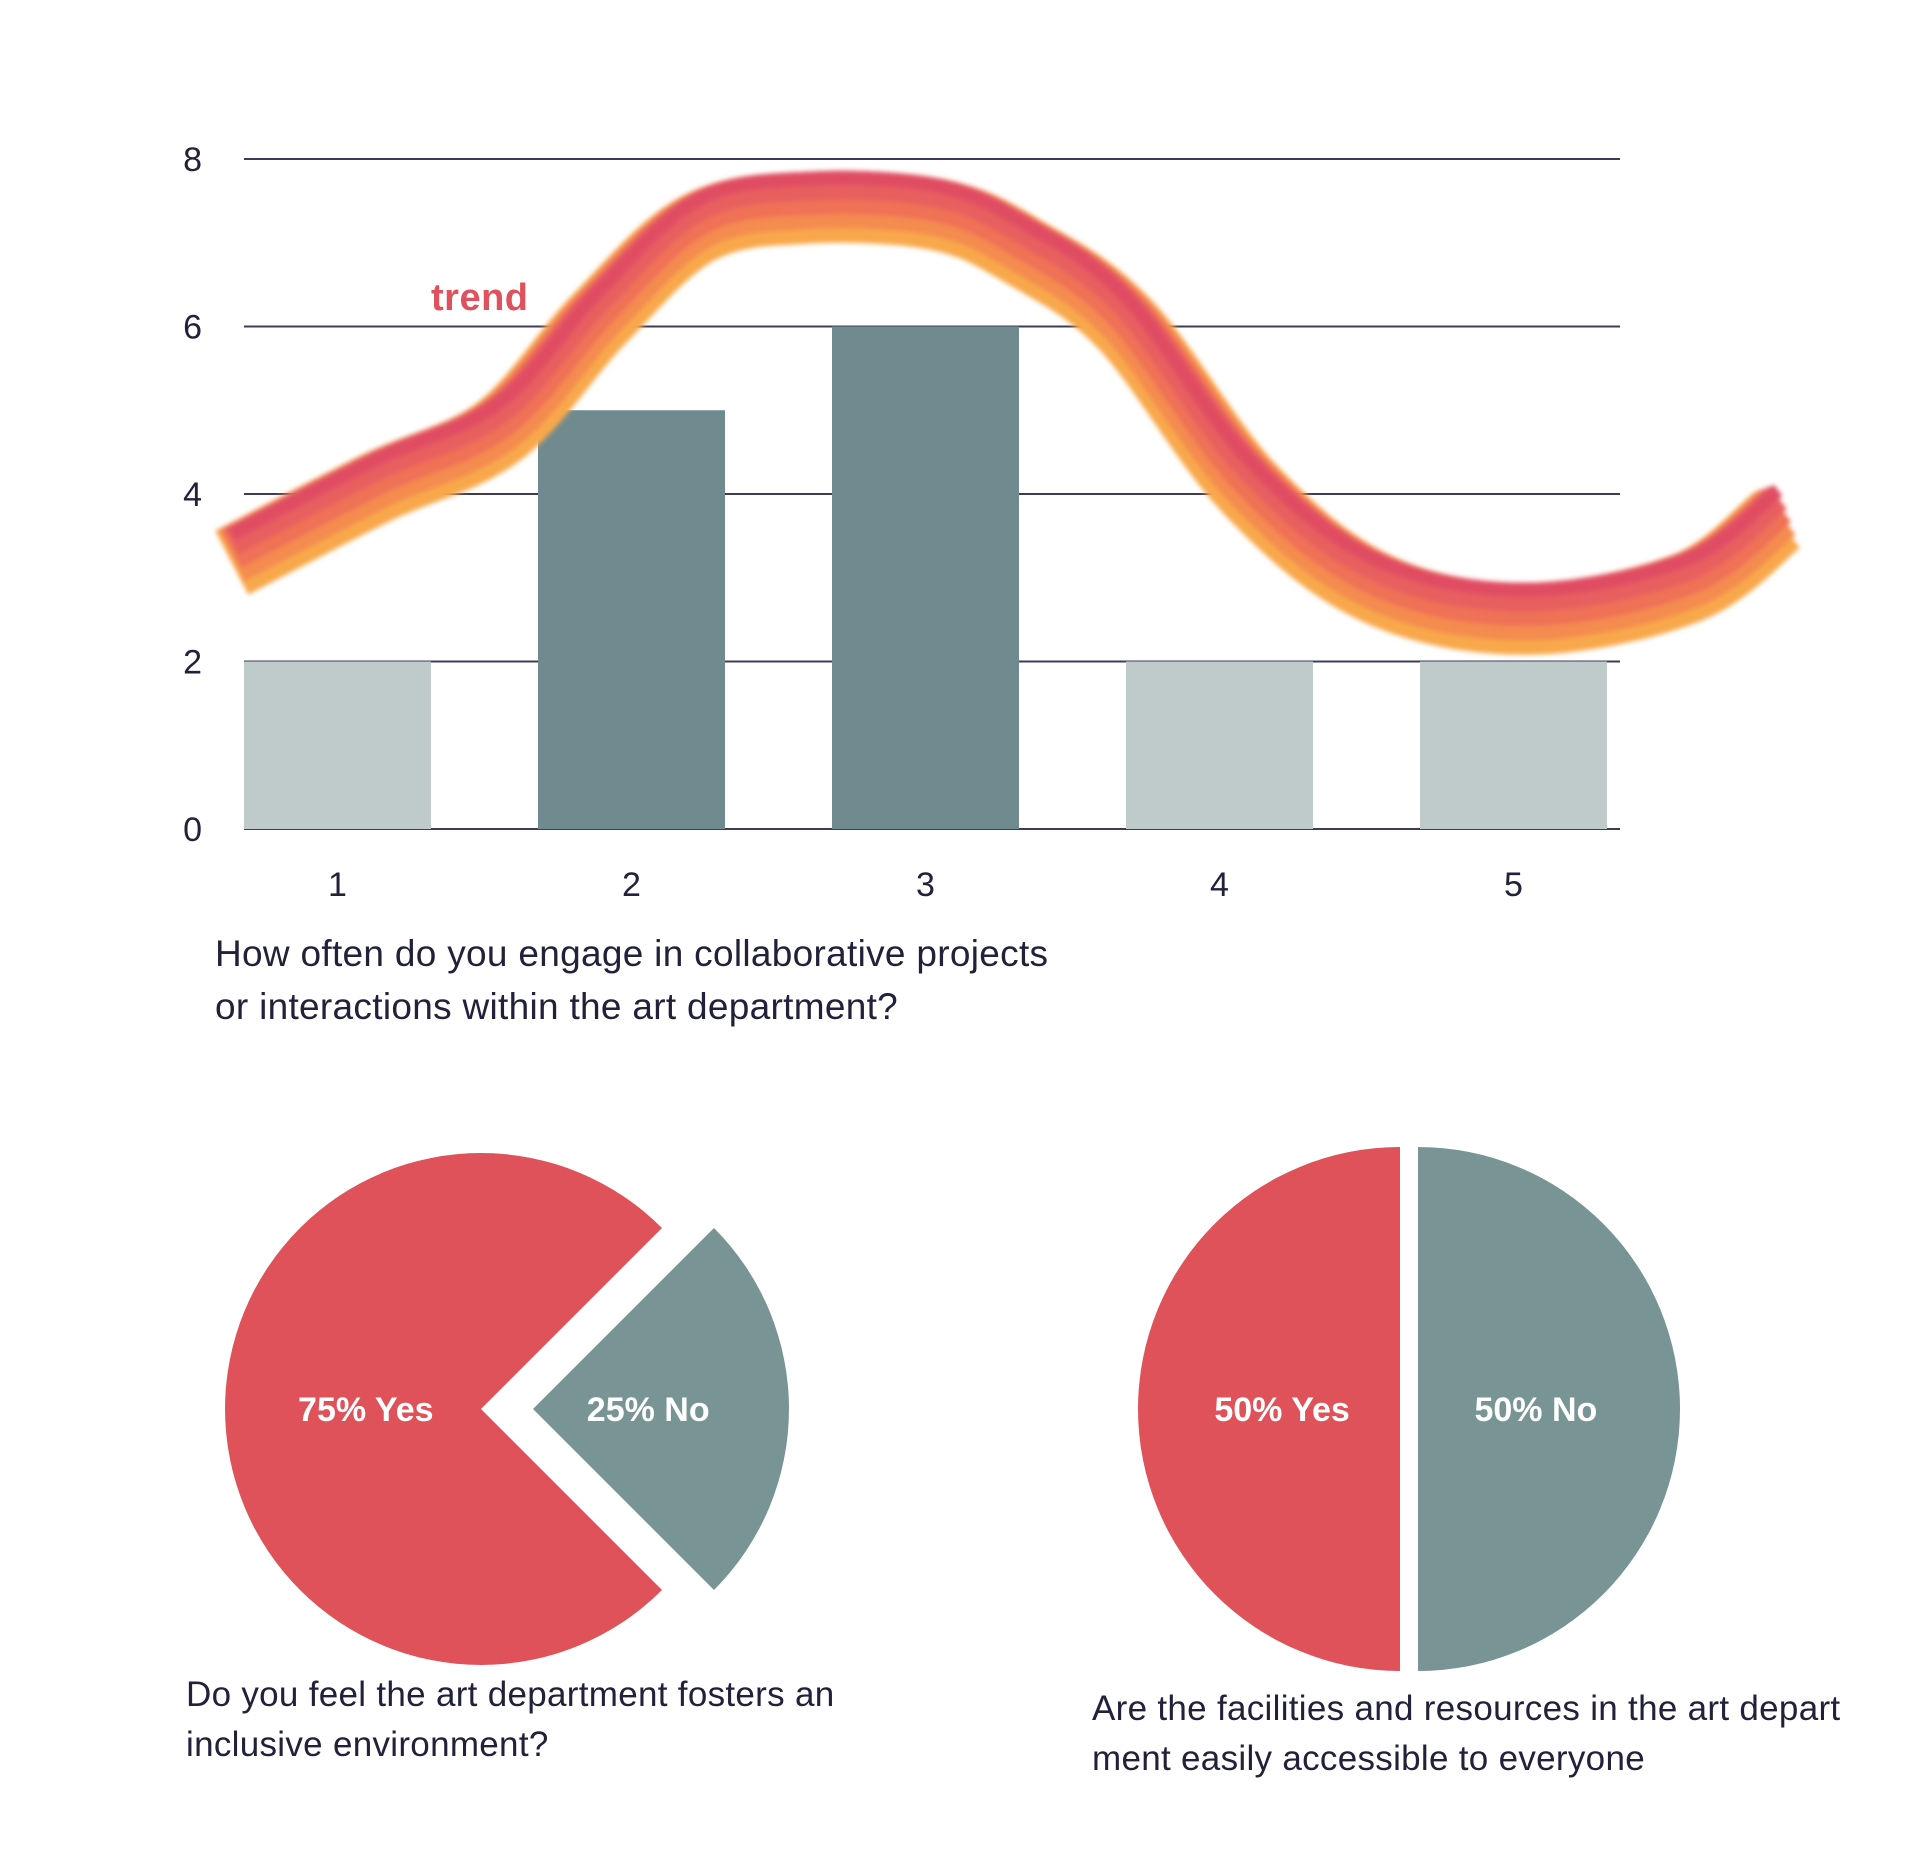 Image resolution: width=1920 pixels, height=1862 pixels. Describe the element at coordinates (1282, 1410) in the screenshot. I see `pie-slice-label: 50% Yes` at that location.